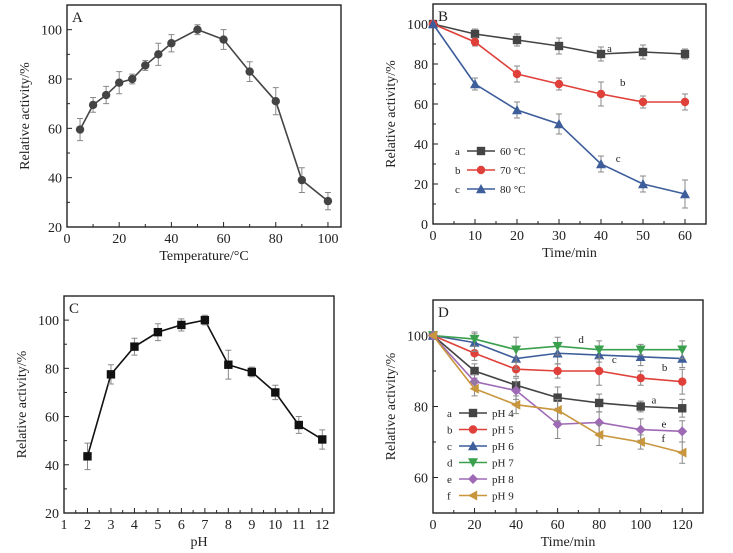  I want to click on x-tick-label: 10, so click(475, 236).